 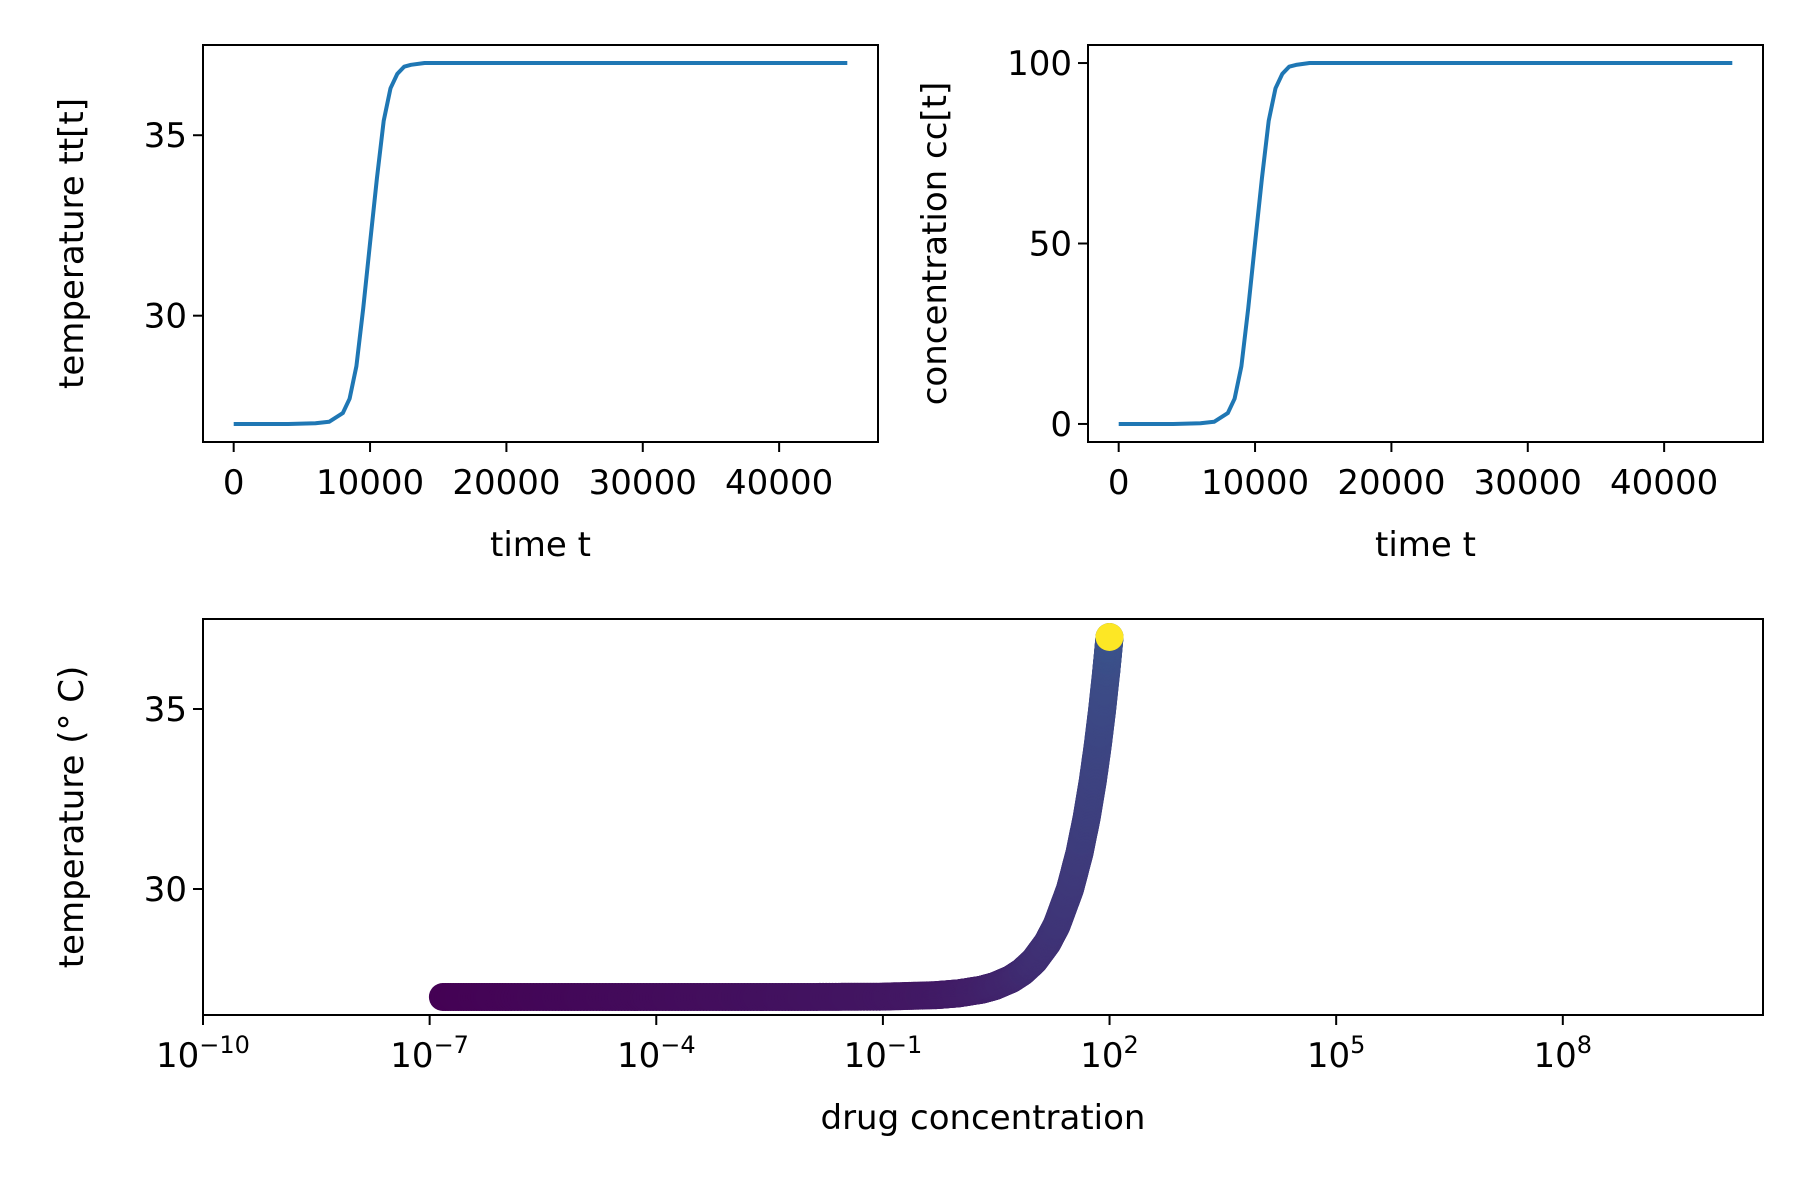 What do you see at coordinates (883, 1053) in the screenshot?
I see `x-tick-label: 10⁻¹` at bounding box center [883, 1053].